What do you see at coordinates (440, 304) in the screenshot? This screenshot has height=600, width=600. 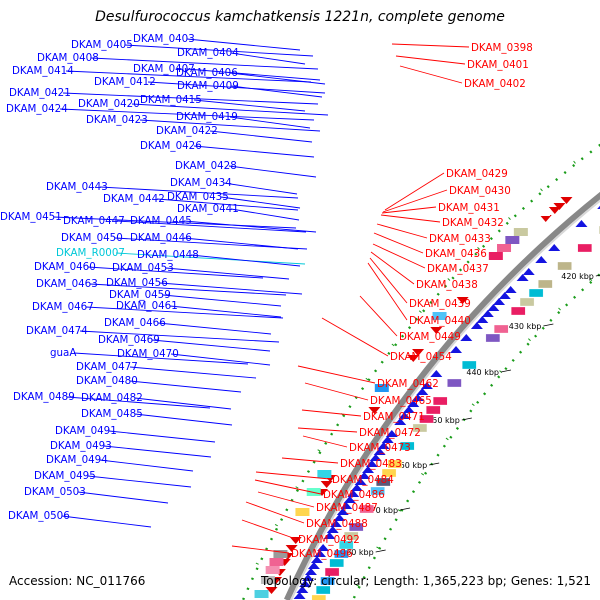 I see `right-gene-label: DKAM_0439` at bounding box center [440, 304].